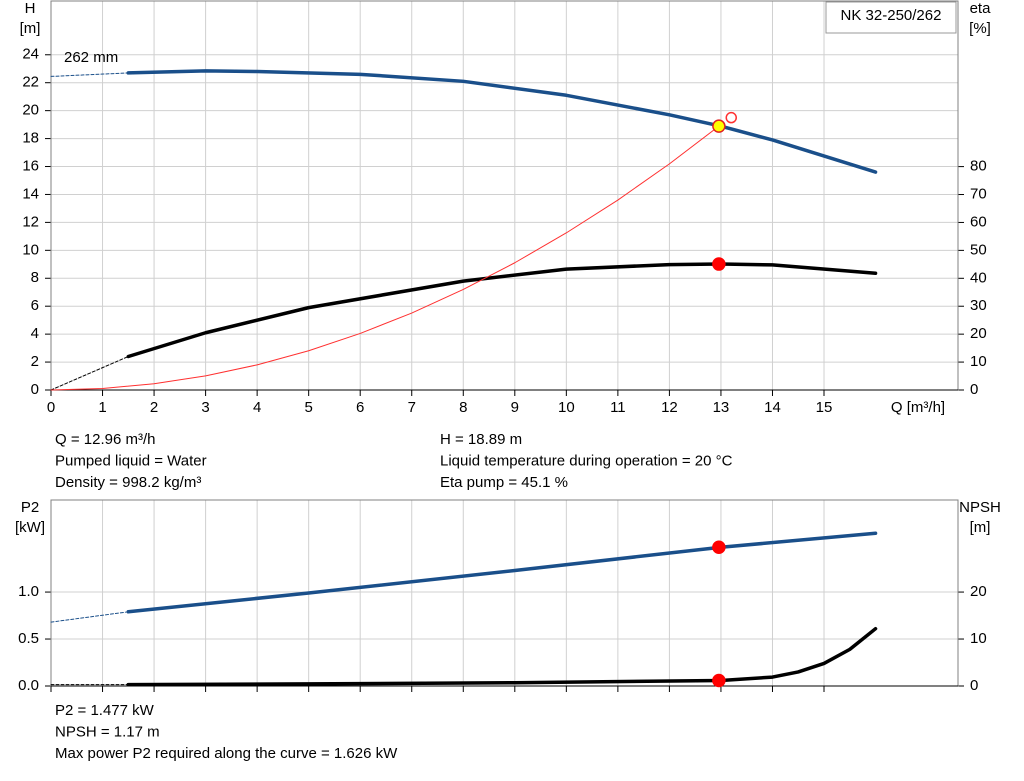  What do you see at coordinates (107, 731) in the screenshot?
I see `info-text: NPSH = 1.17 m` at bounding box center [107, 731].